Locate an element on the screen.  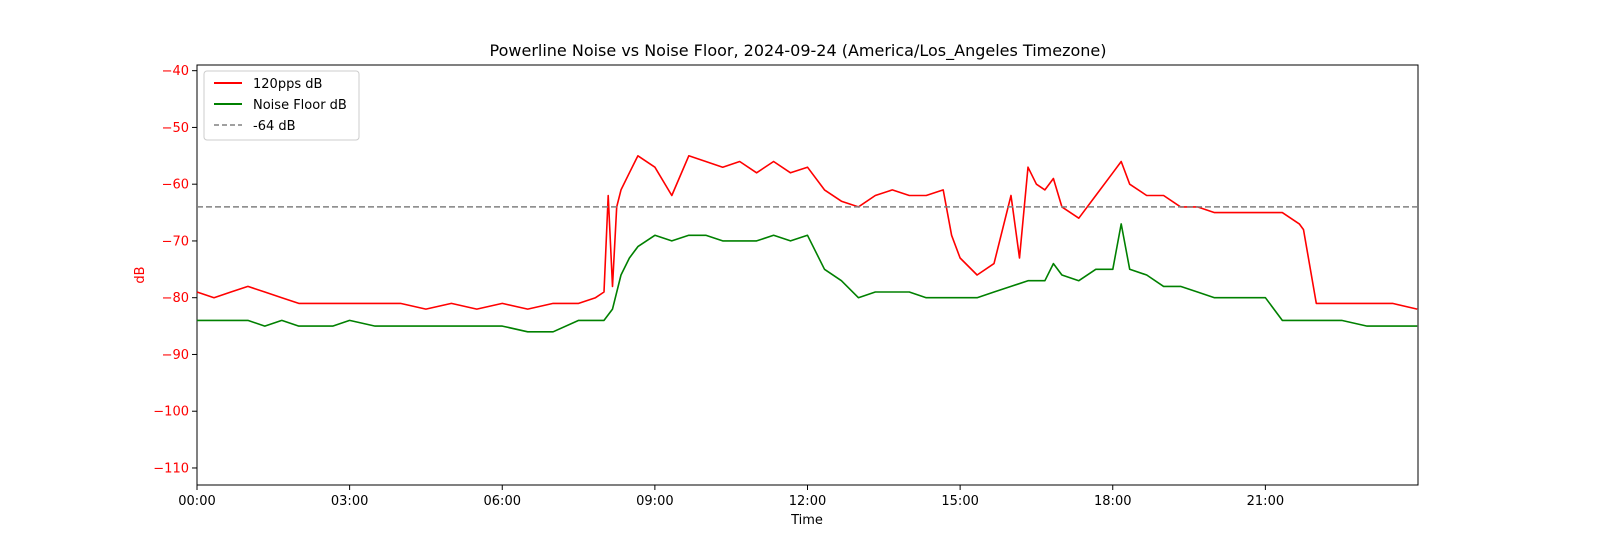
x-tick-label: 18:00 is located at coordinates (1112, 501).